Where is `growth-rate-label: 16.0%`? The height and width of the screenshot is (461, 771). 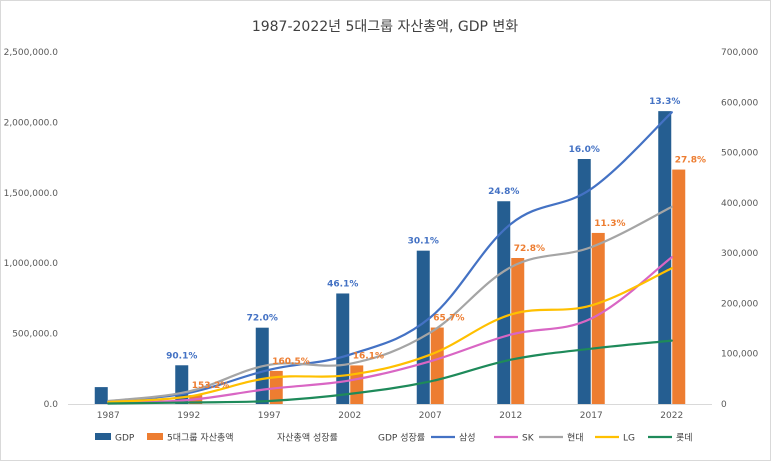
growth-rate-label: 16.0% is located at coordinates (584, 150).